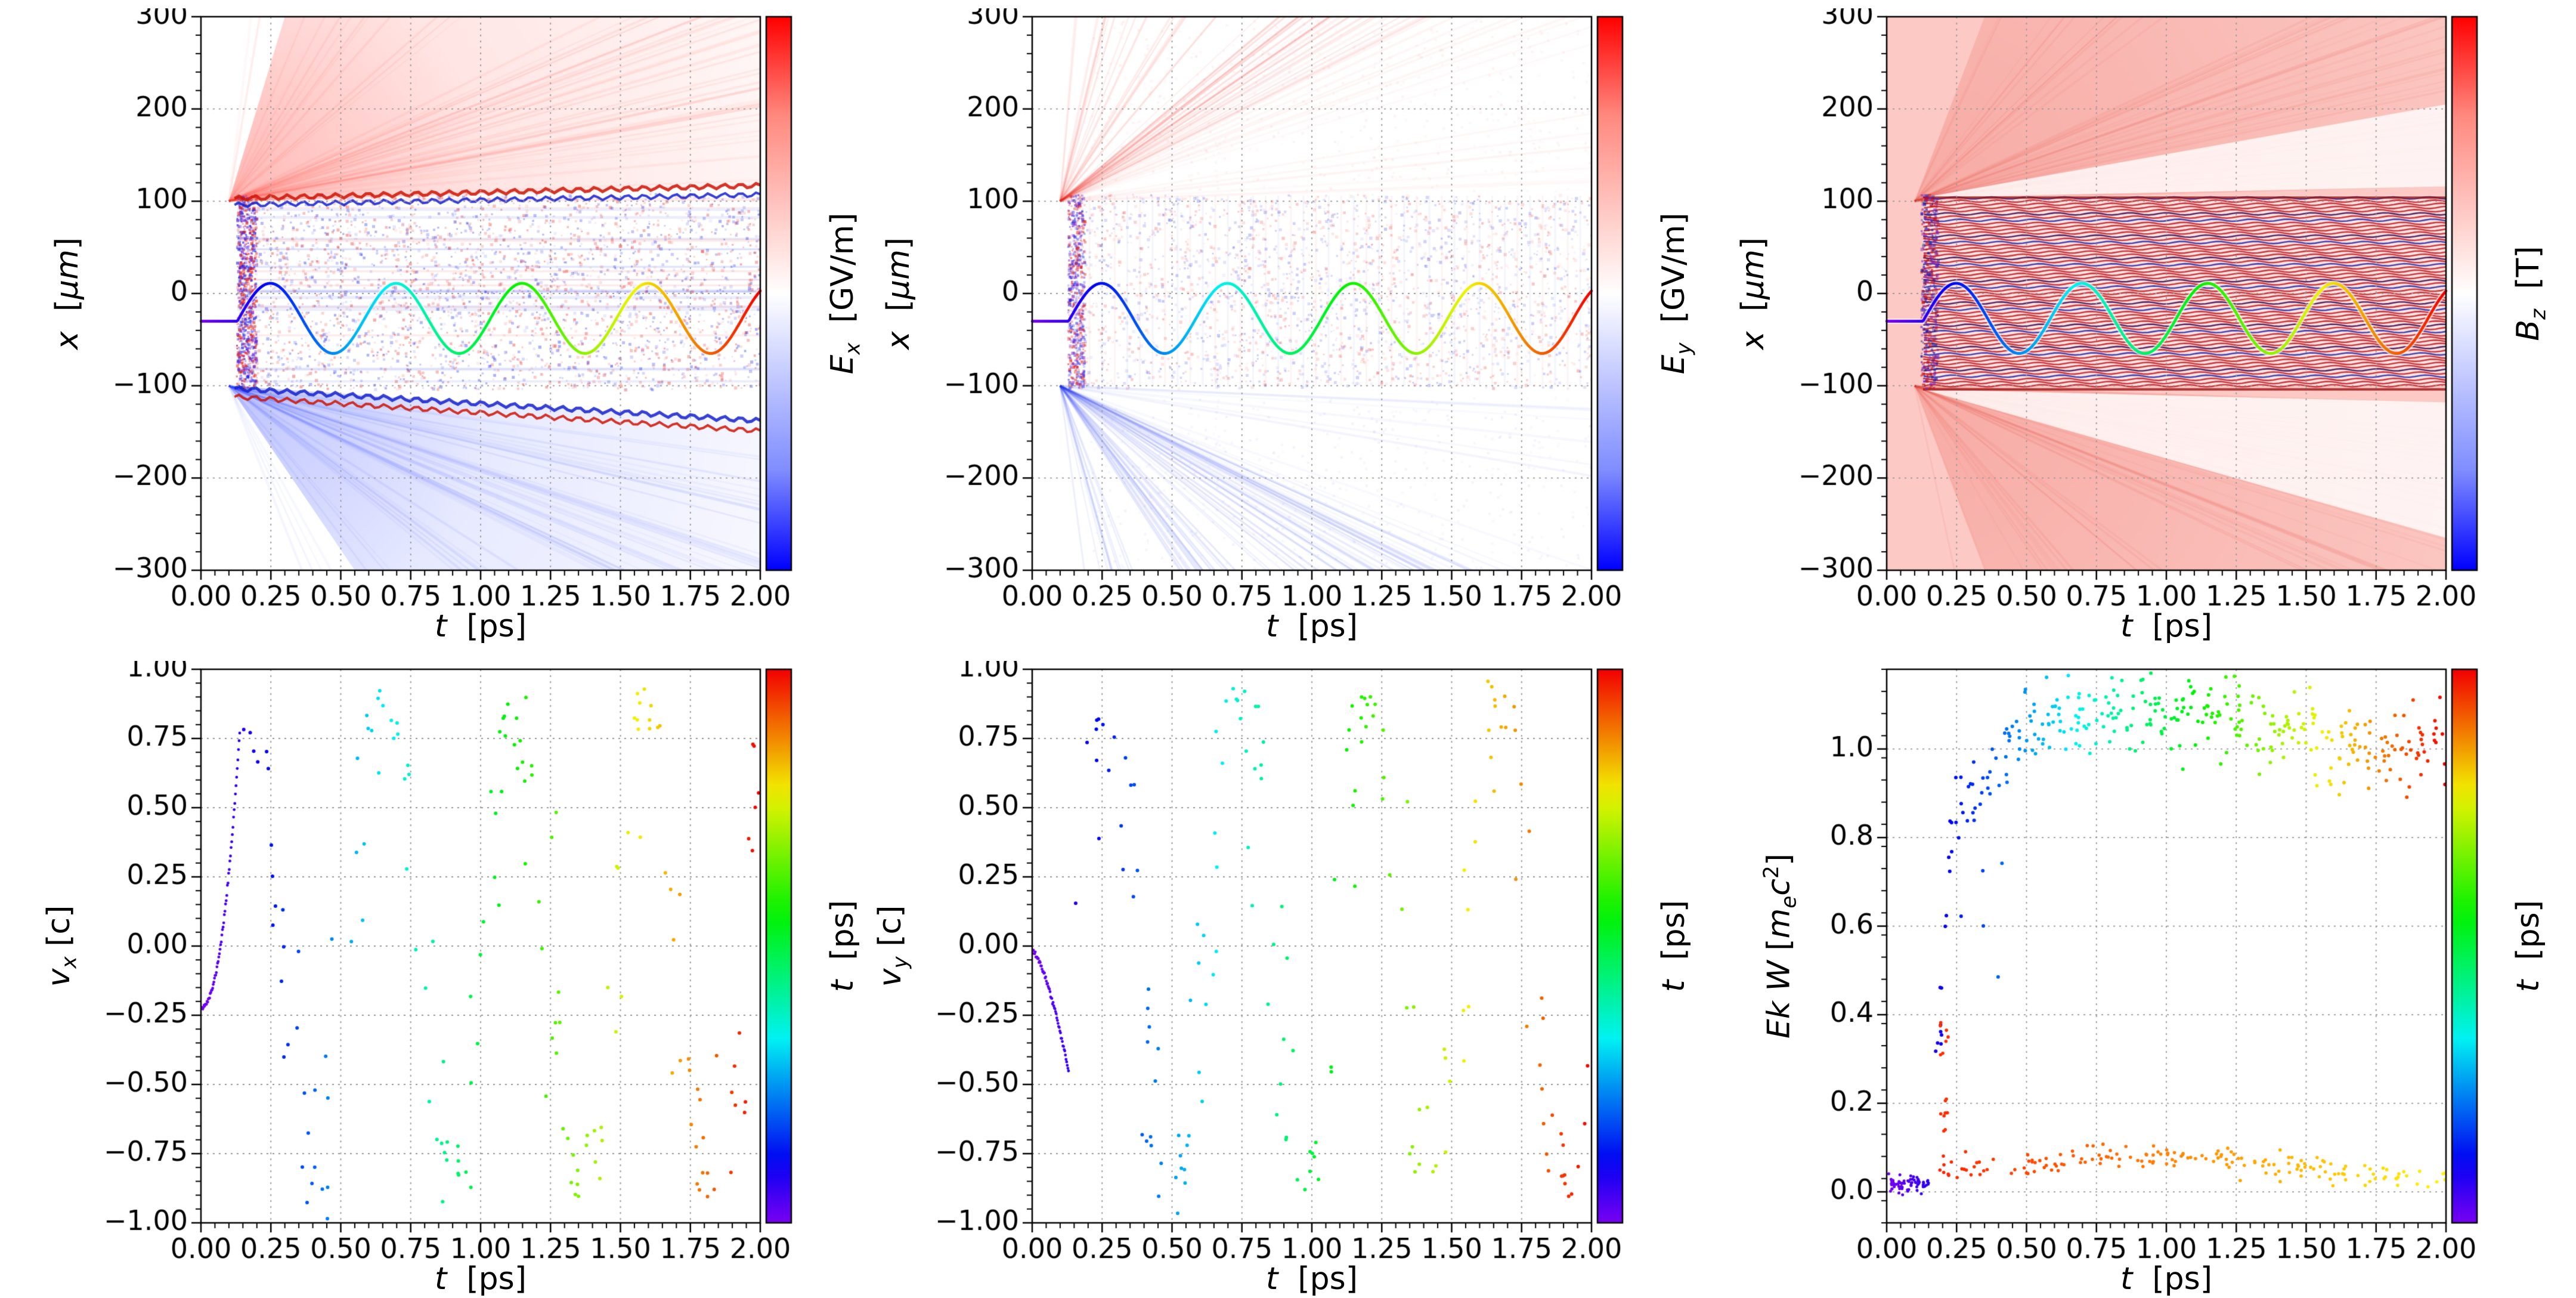 Image resolution: width=2576 pixels, height=1298 pixels. I want to click on ek-scatter-canvas, so click(2129, 969).